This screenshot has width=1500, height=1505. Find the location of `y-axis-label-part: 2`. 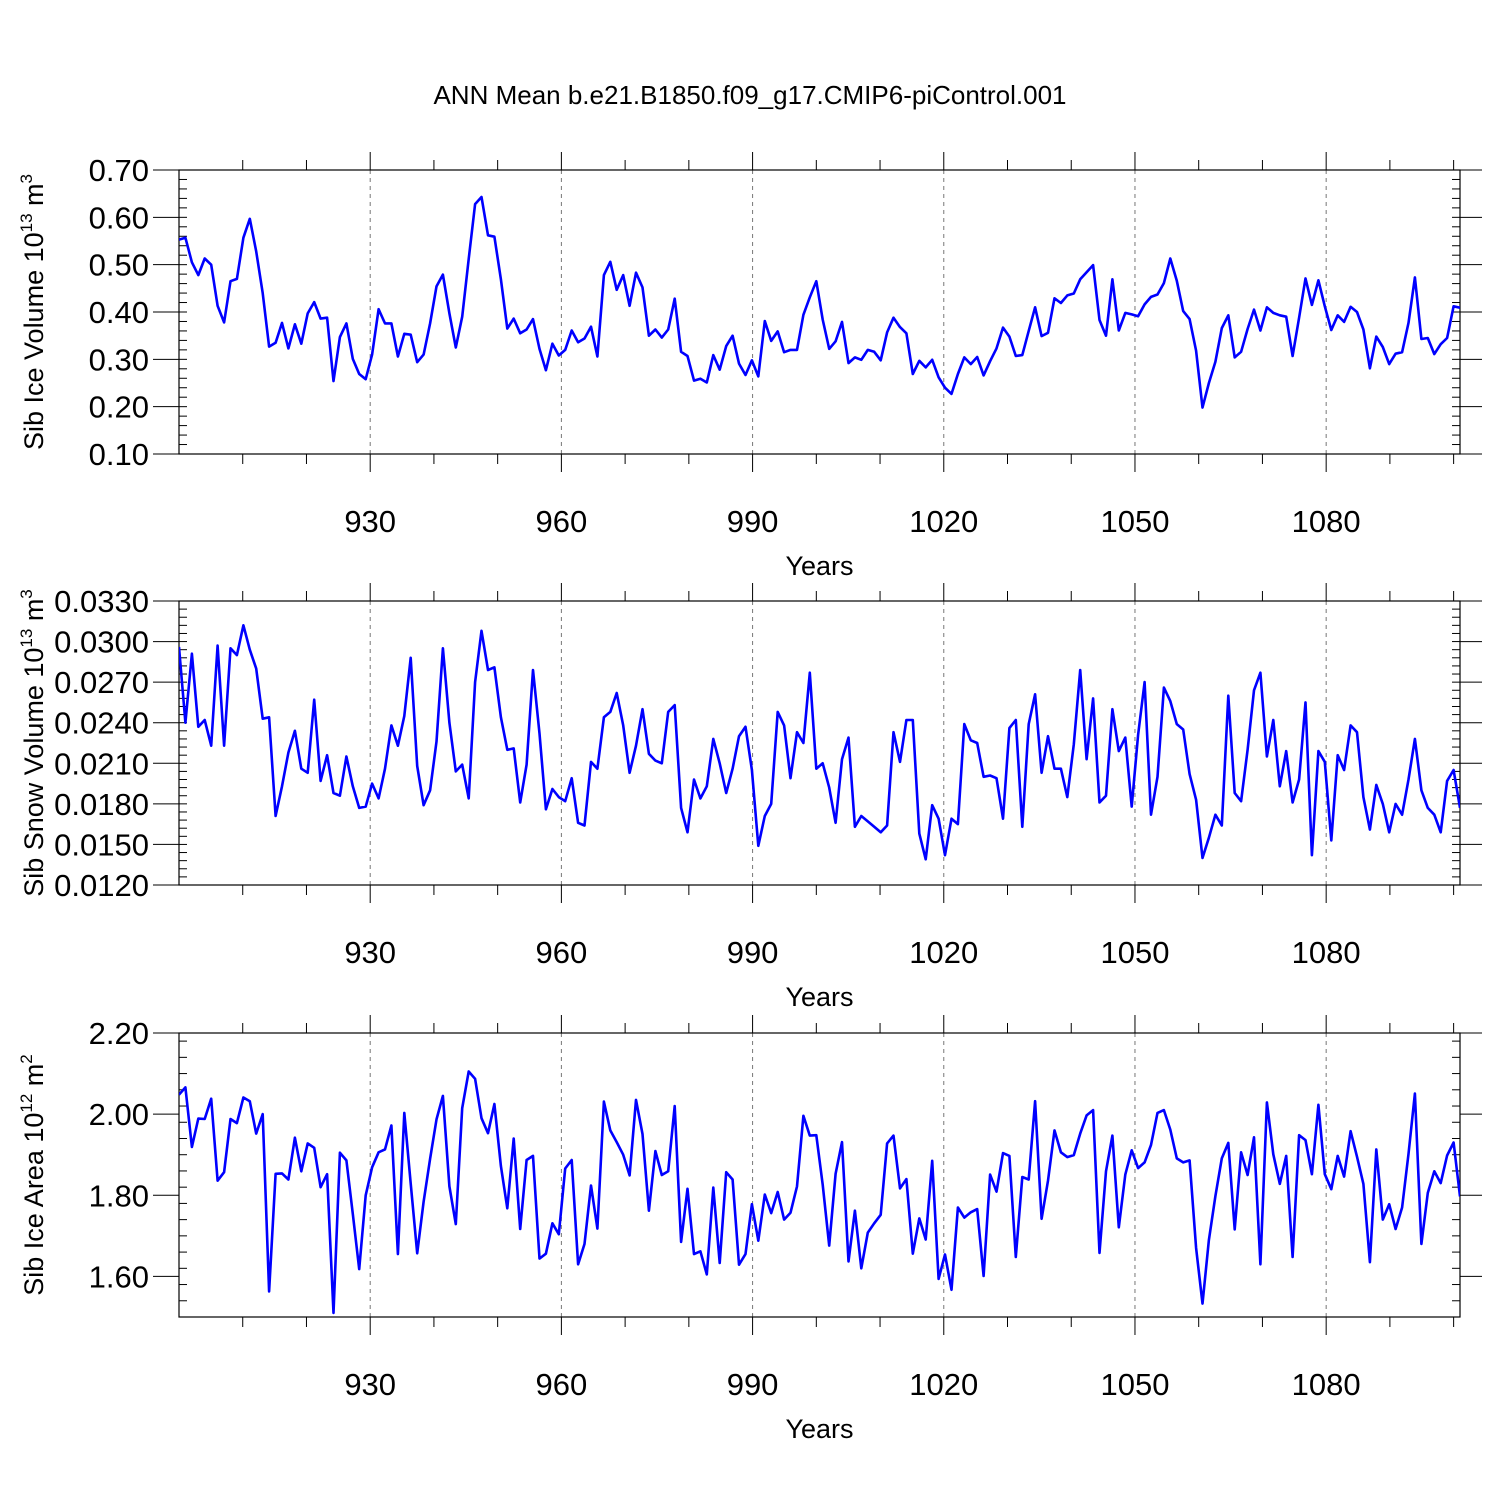

y-axis-label-part: 2 is located at coordinates (26, 1058).